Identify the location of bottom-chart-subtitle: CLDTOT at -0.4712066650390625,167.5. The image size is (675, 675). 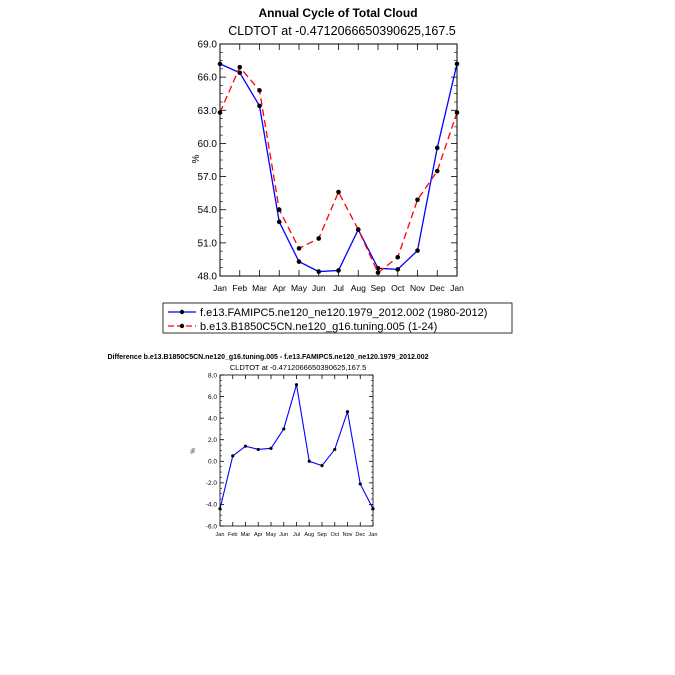
(298, 367).